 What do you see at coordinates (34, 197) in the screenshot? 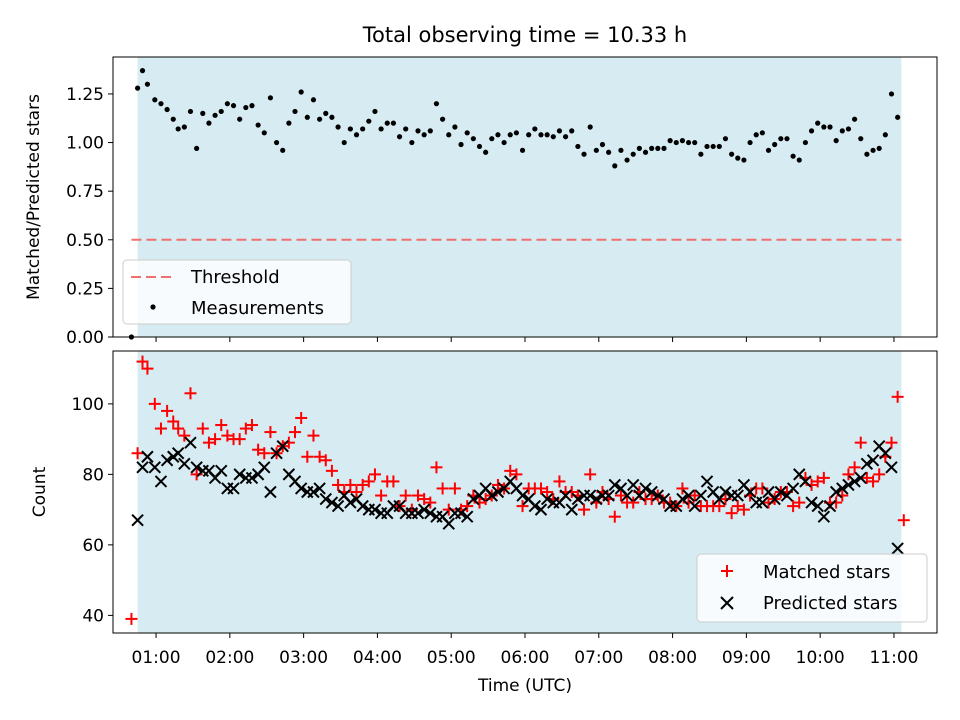
I see `top-y-axis-label: Matched/Predicted stars` at bounding box center [34, 197].